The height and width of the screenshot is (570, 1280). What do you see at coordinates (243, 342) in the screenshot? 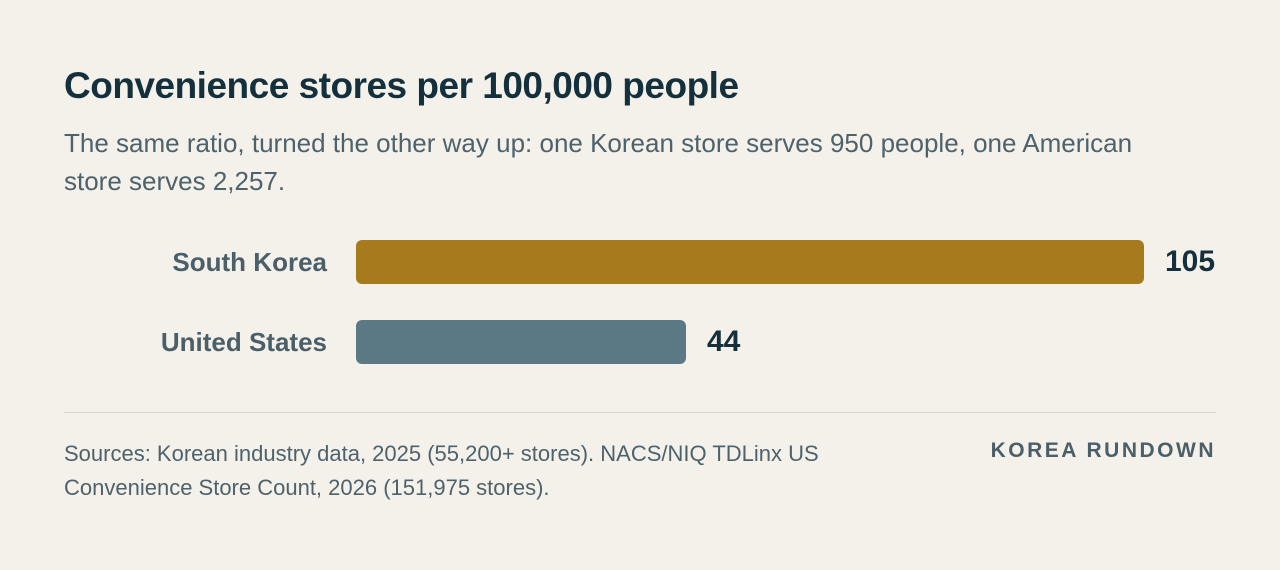
I see `category-label: United States` at bounding box center [243, 342].